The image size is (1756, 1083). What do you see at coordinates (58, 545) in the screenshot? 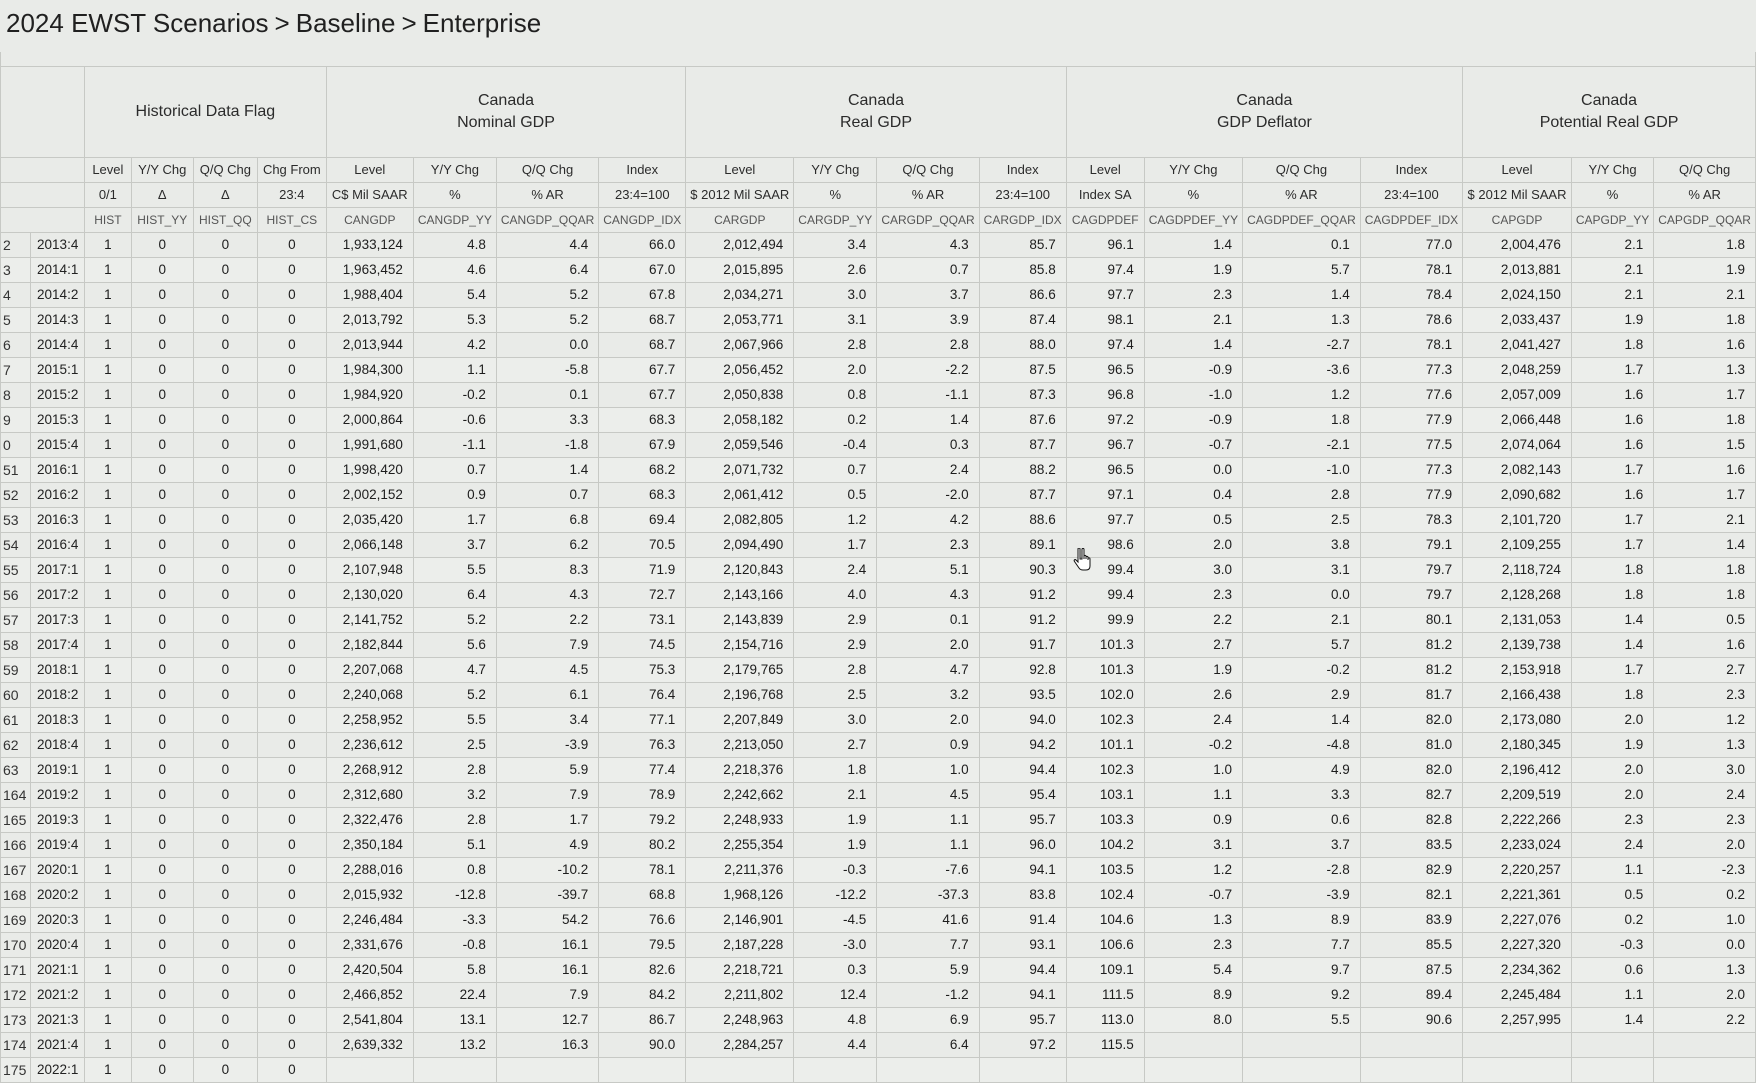
I see `date-cell: 2016:4` at bounding box center [58, 545].